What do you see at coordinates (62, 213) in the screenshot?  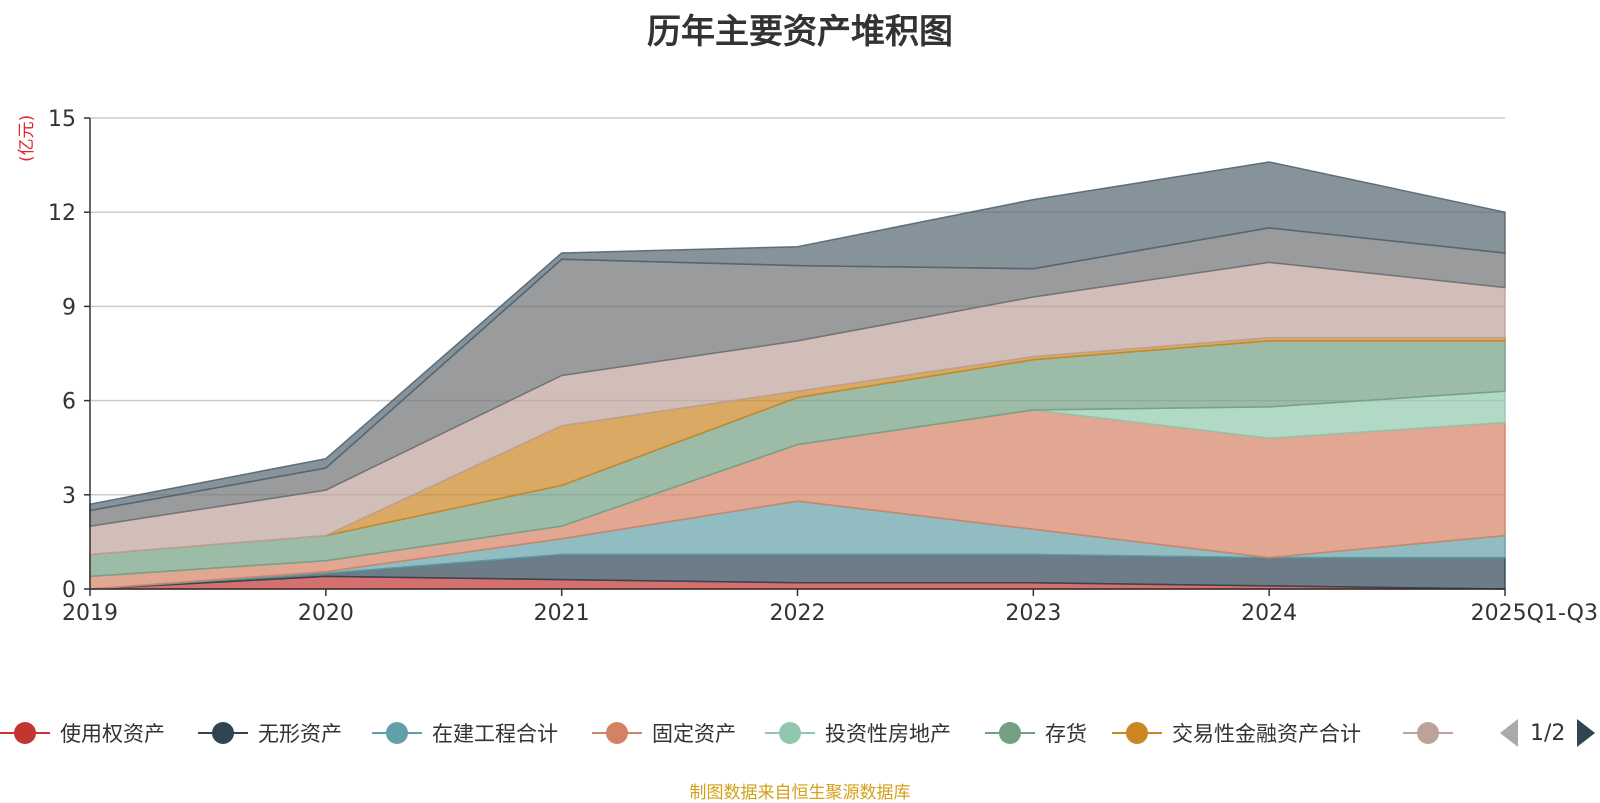 I see `y-tick-label: 12` at bounding box center [62, 213].